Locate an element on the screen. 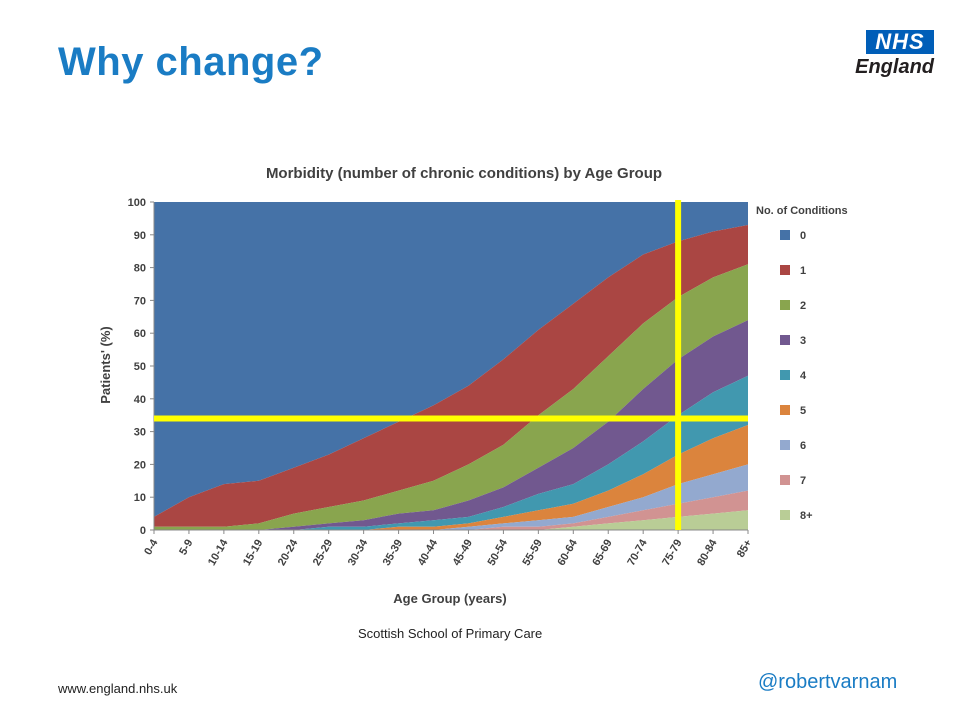 This screenshot has width=960, height=720. x-tick-label: 50-54 is located at coordinates (498, 552).